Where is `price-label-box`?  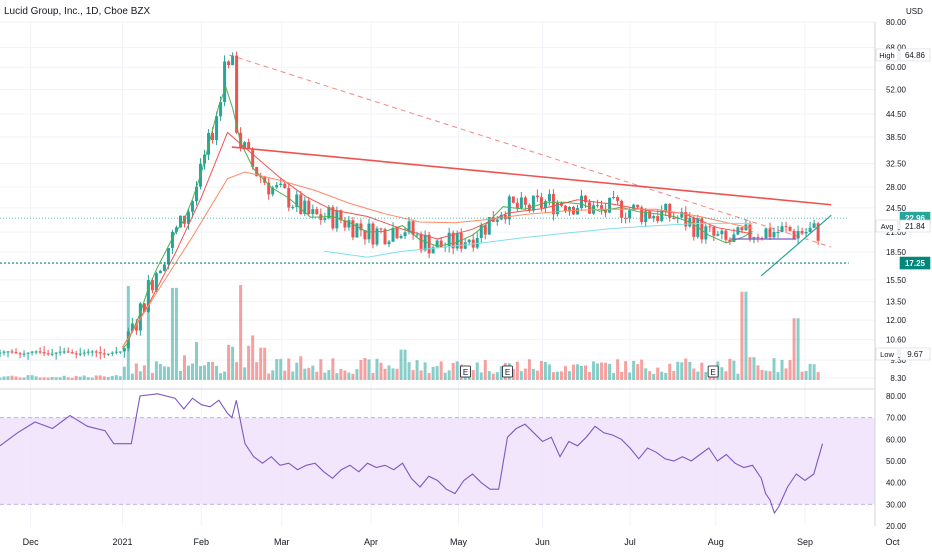
price-label-box is located at coordinates (915, 55).